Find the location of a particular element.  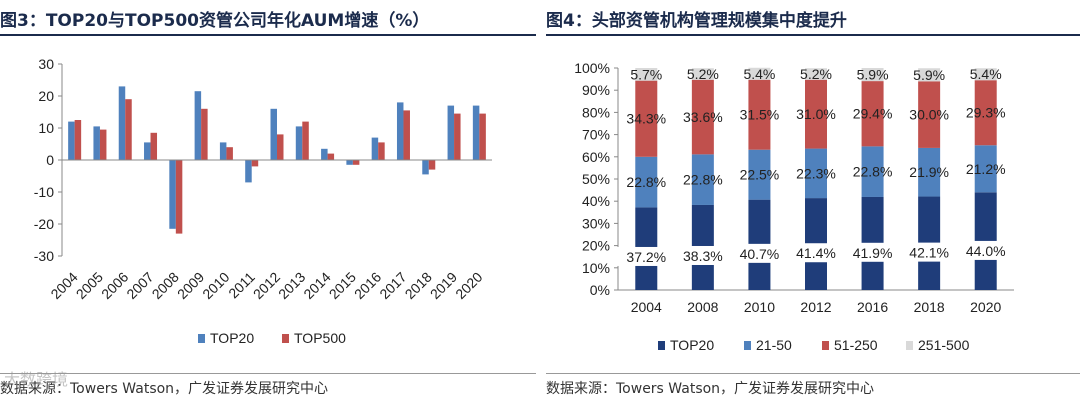

legend-label: 251-500 is located at coordinates (944, 345).